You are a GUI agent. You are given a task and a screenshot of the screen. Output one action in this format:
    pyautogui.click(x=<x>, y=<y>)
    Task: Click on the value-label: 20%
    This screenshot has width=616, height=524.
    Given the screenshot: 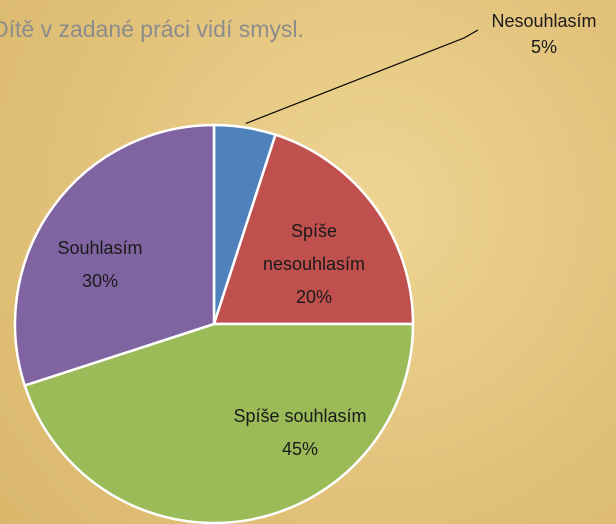 What is the action you would take?
    pyautogui.click(x=314, y=297)
    